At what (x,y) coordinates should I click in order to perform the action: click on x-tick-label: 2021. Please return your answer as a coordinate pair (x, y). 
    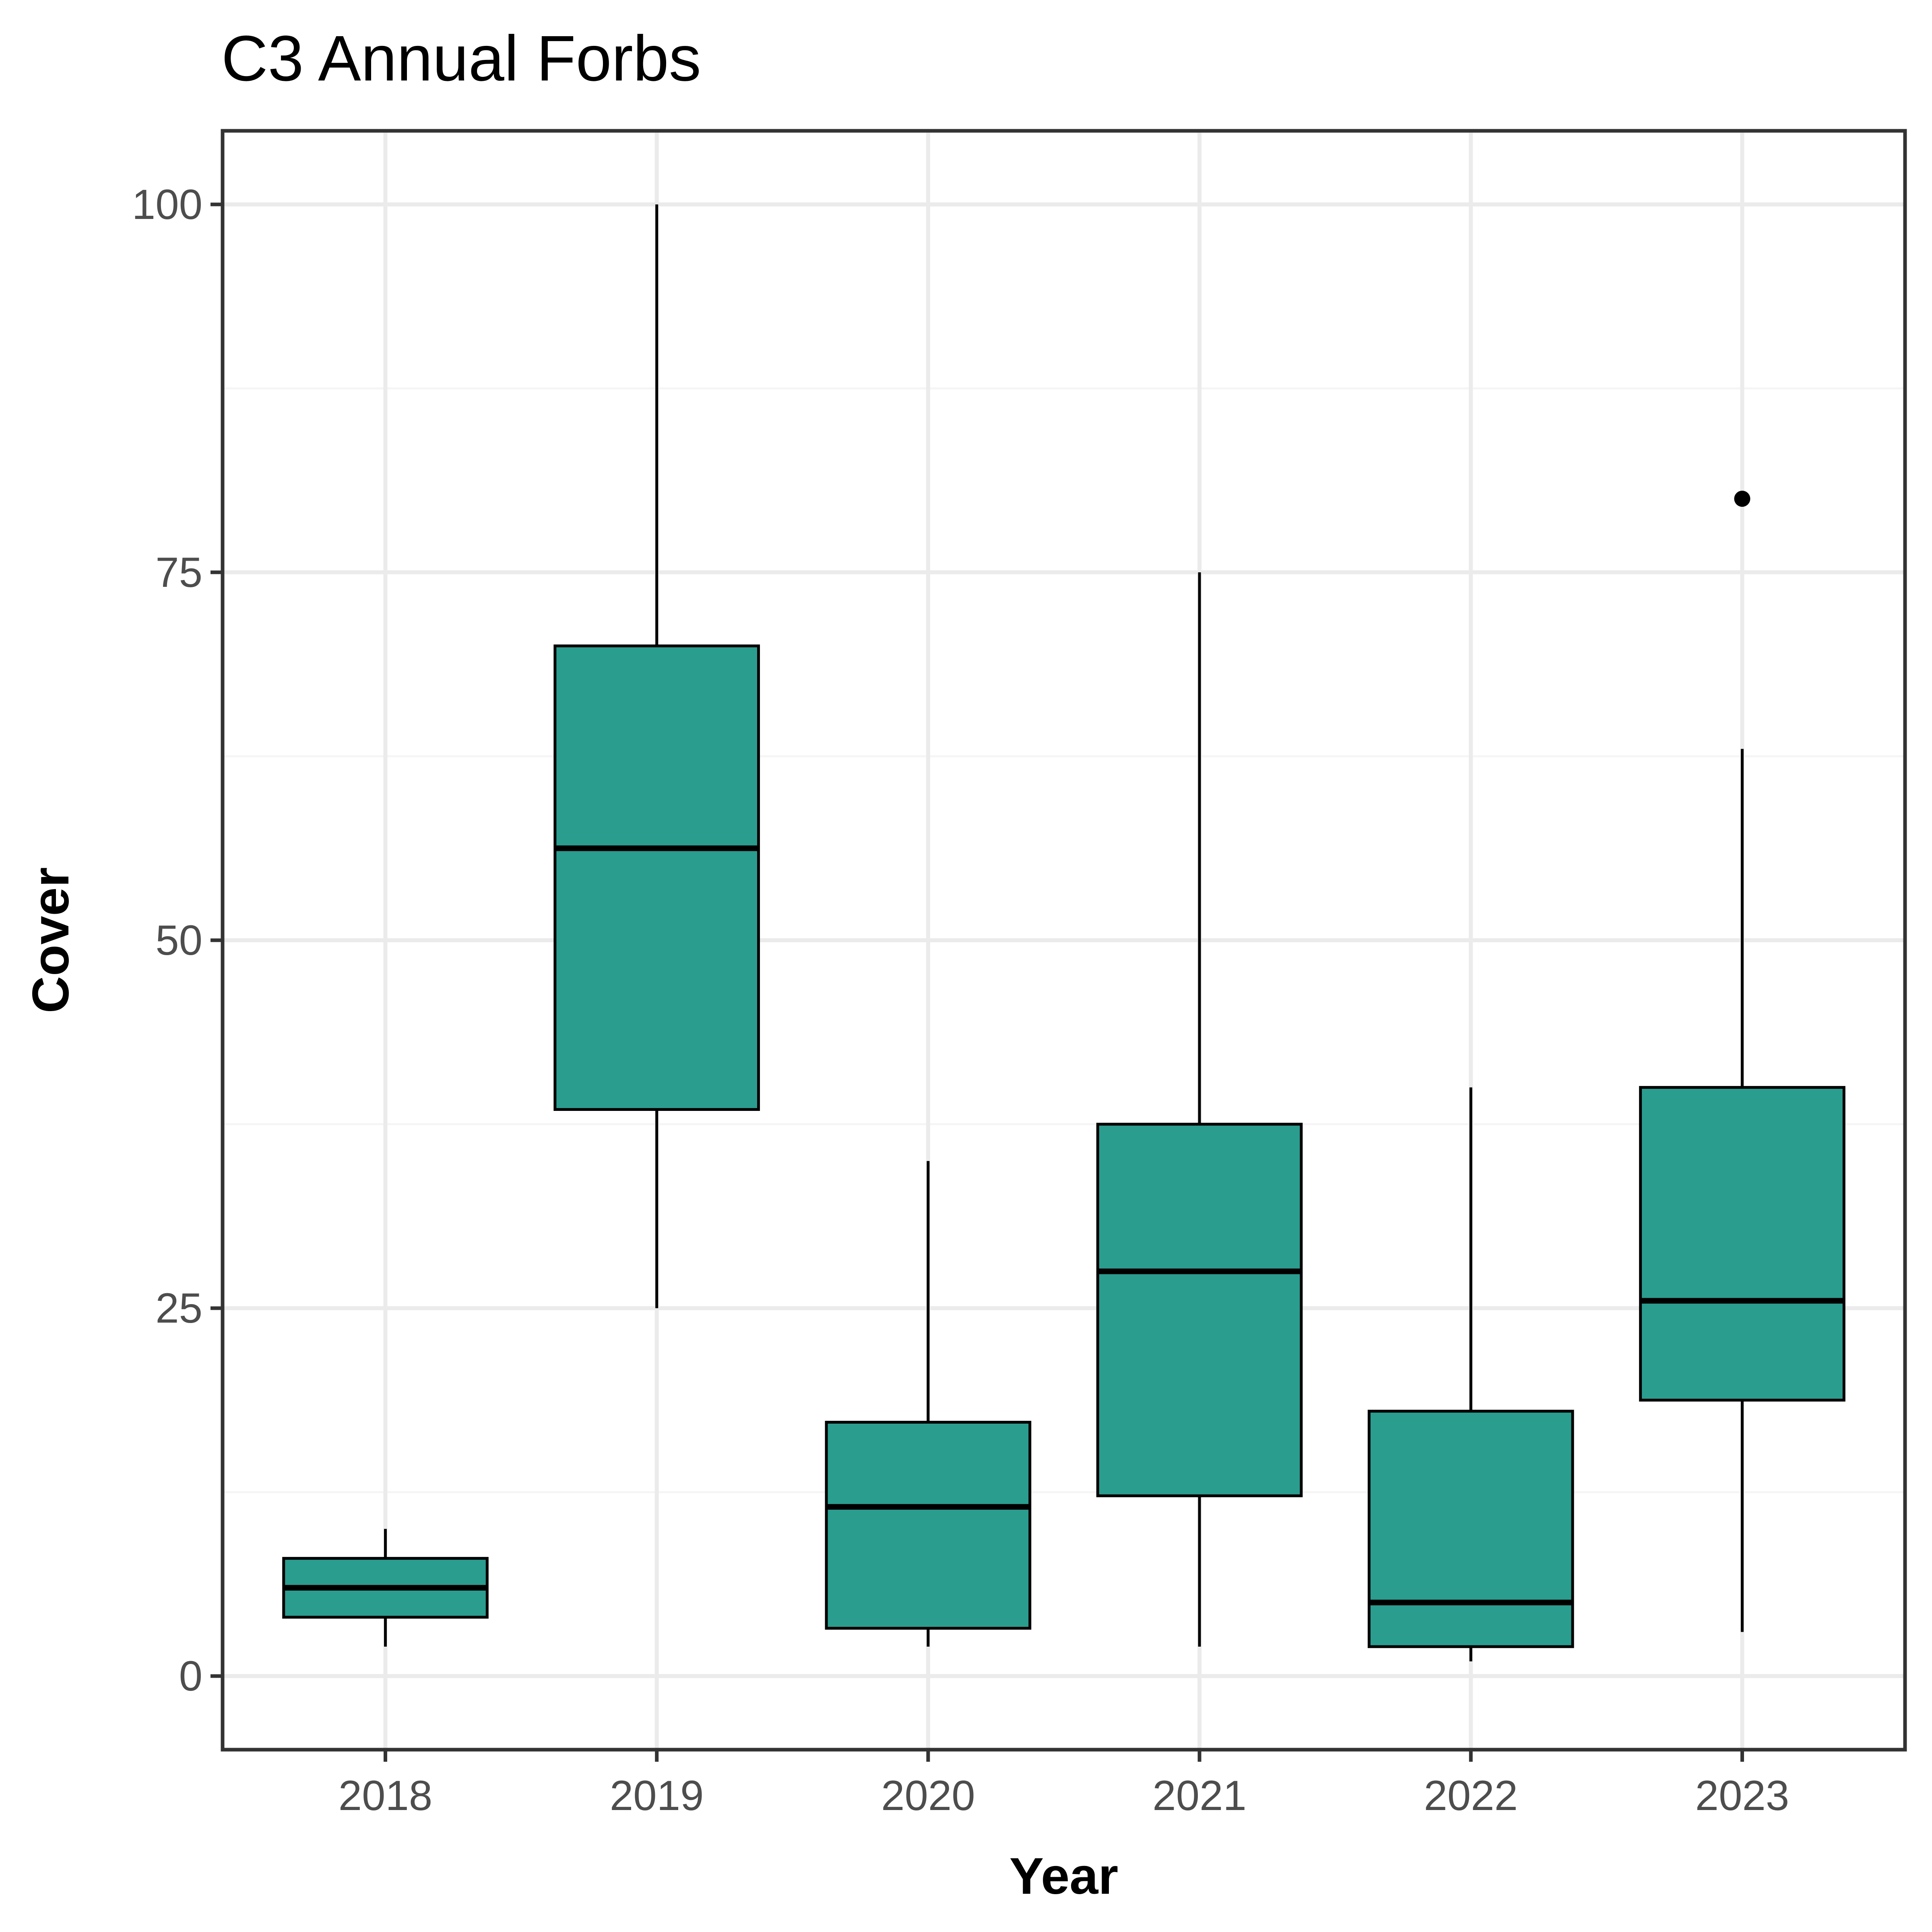
    Looking at the image, I should click on (1199, 1795).